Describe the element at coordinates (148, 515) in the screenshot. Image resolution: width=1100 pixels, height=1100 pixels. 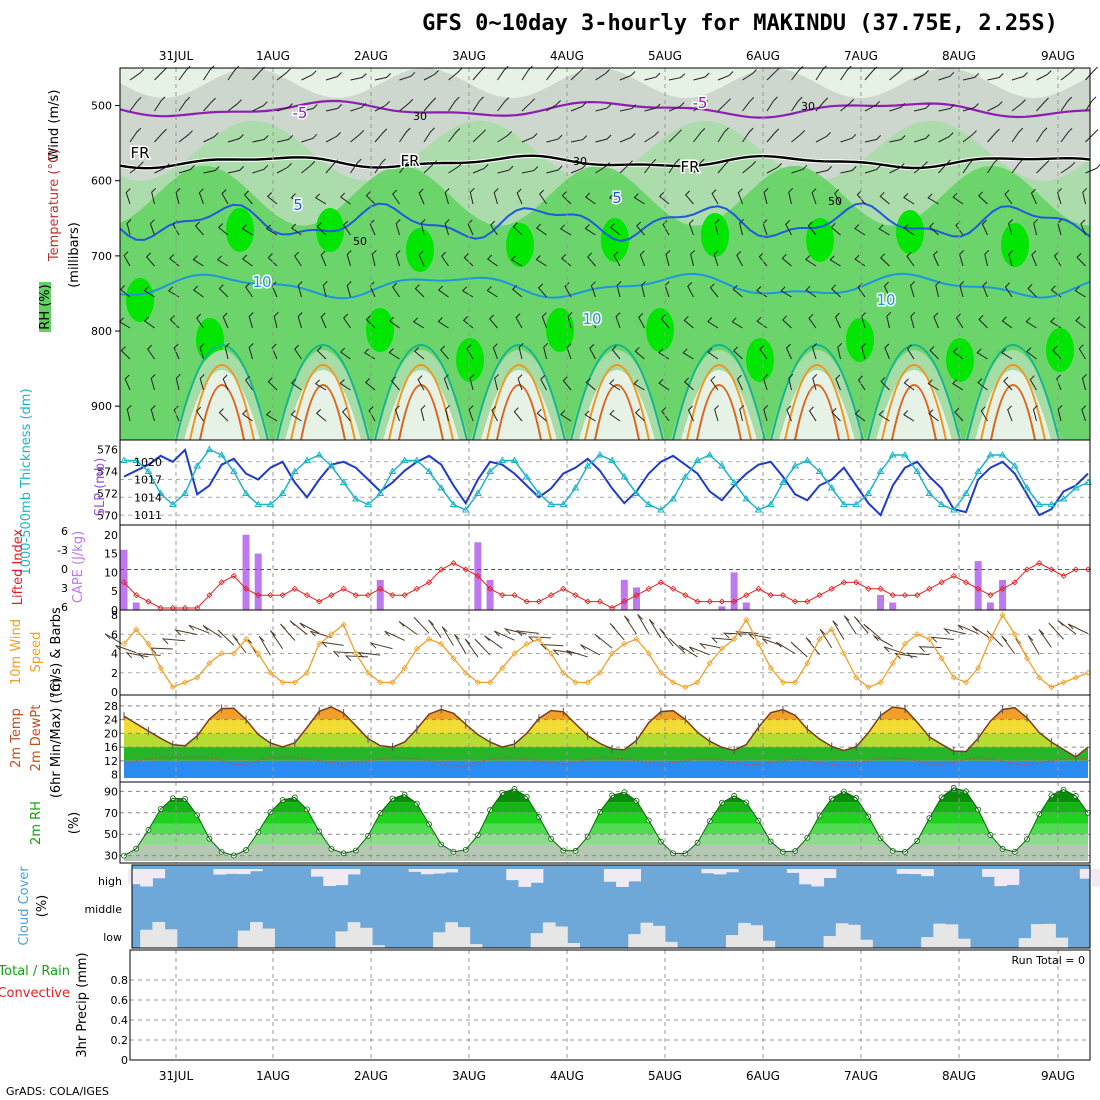
I see `ytick-label-slp: 1011` at that location.